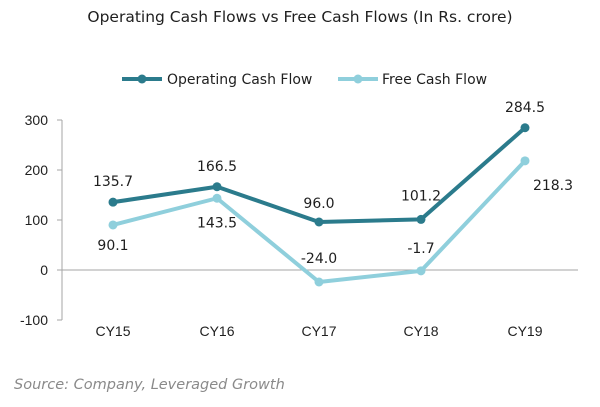 This screenshot has height=407, width=600. What do you see at coordinates (34, 320) in the screenshot?
I see `y-tick-label: -100` at bounding box center [34, 320].